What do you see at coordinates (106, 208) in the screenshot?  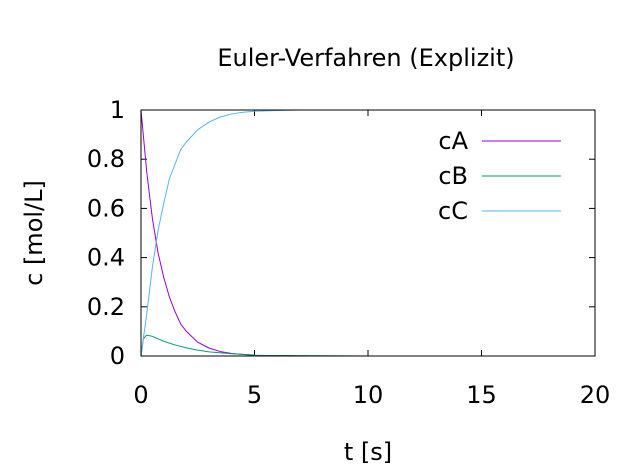 I see `y-tick-label: 0.6` at bounding box center [106, 208].